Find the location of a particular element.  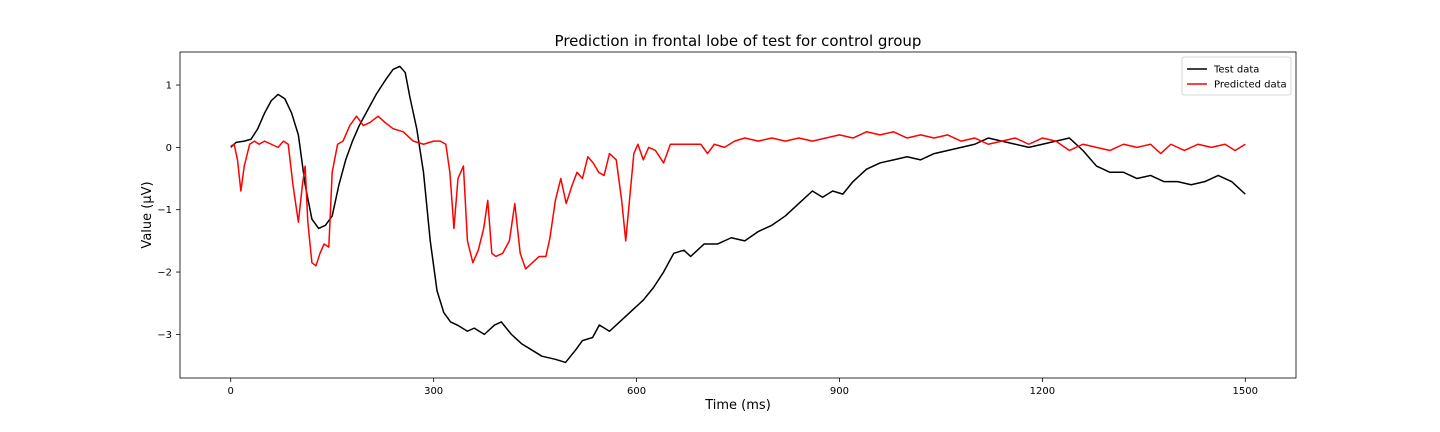

x-tick-label: 1500 is located at coordinates (1245, 391).